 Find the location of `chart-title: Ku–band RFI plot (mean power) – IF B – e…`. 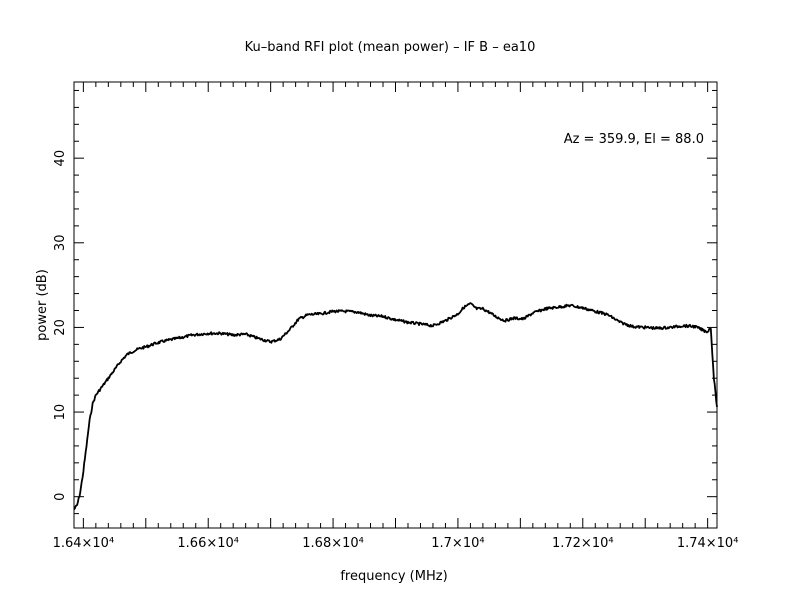

chart-title: Ku–band RFI plot (mean power) – IF B – e… is located at coordinates (390, 47).